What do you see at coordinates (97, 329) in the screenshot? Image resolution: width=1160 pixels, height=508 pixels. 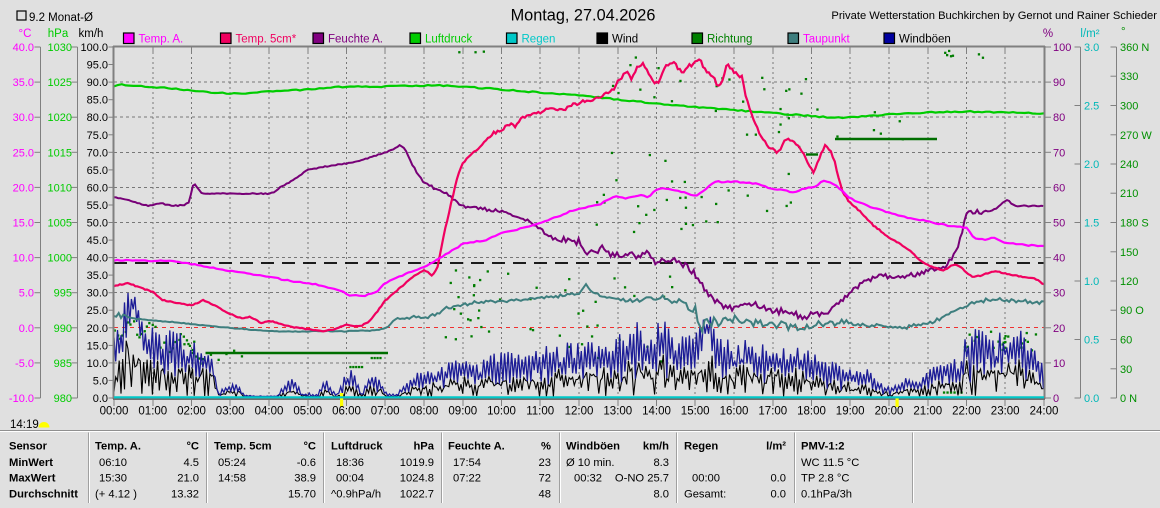 I see `svg-text: 20.0` at bounding box center [97, 329].